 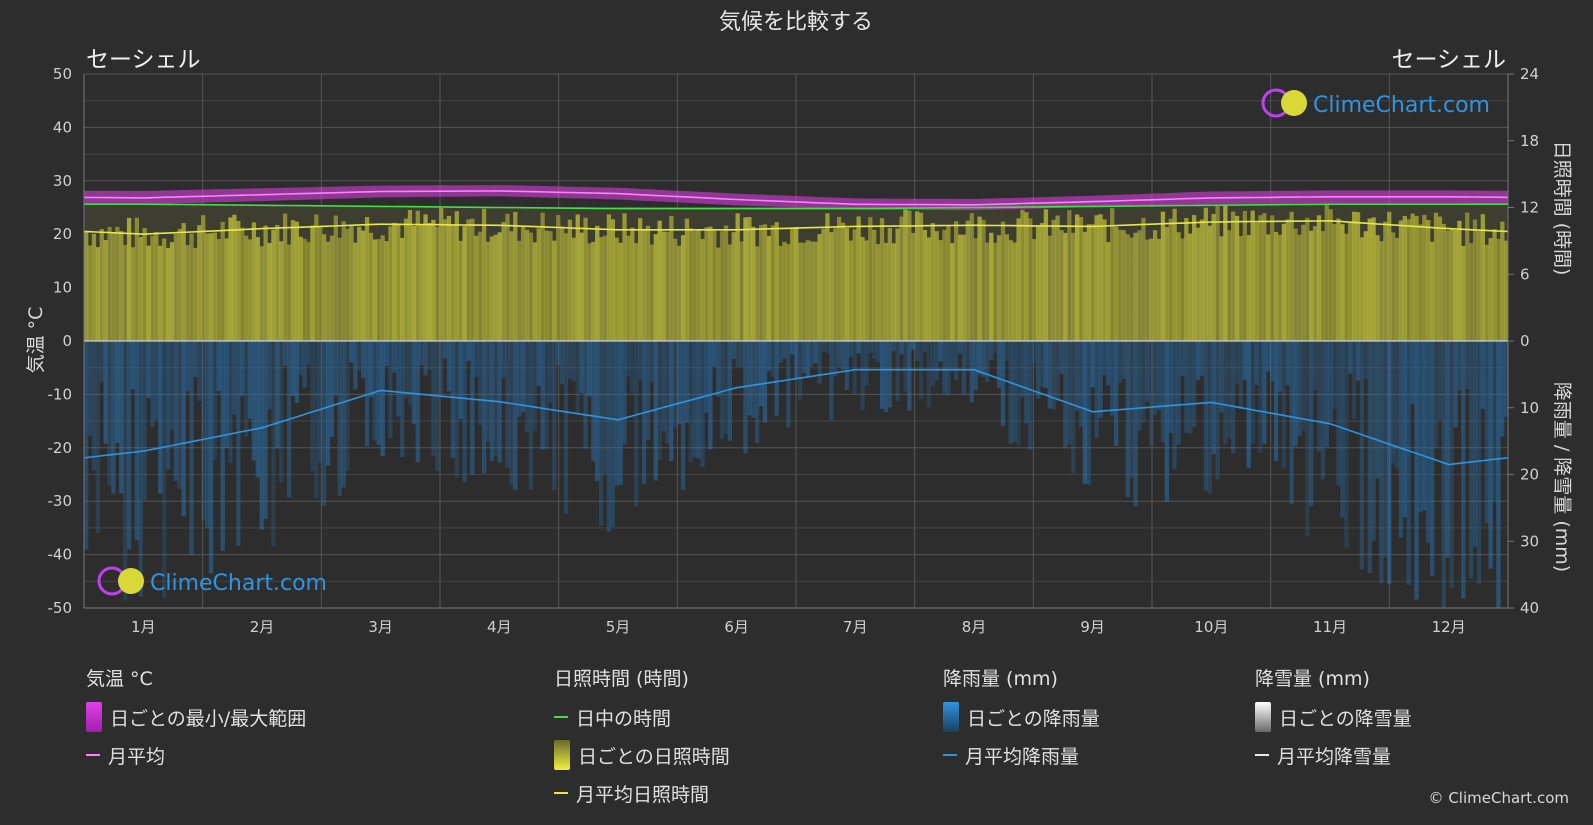 I want to click on legend-item: 日ごとの最小/最大範囲, so click(x=196, y=717).